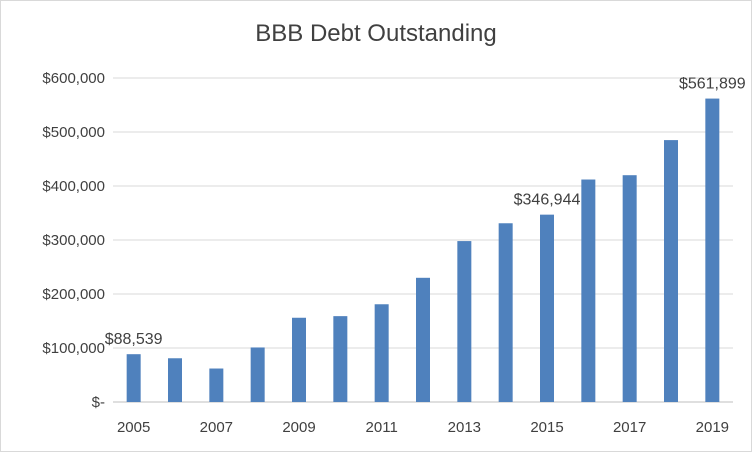  Describe the element at coordinates (712, 84) in the screenshot. I see `data-label: $561,899` at that location.